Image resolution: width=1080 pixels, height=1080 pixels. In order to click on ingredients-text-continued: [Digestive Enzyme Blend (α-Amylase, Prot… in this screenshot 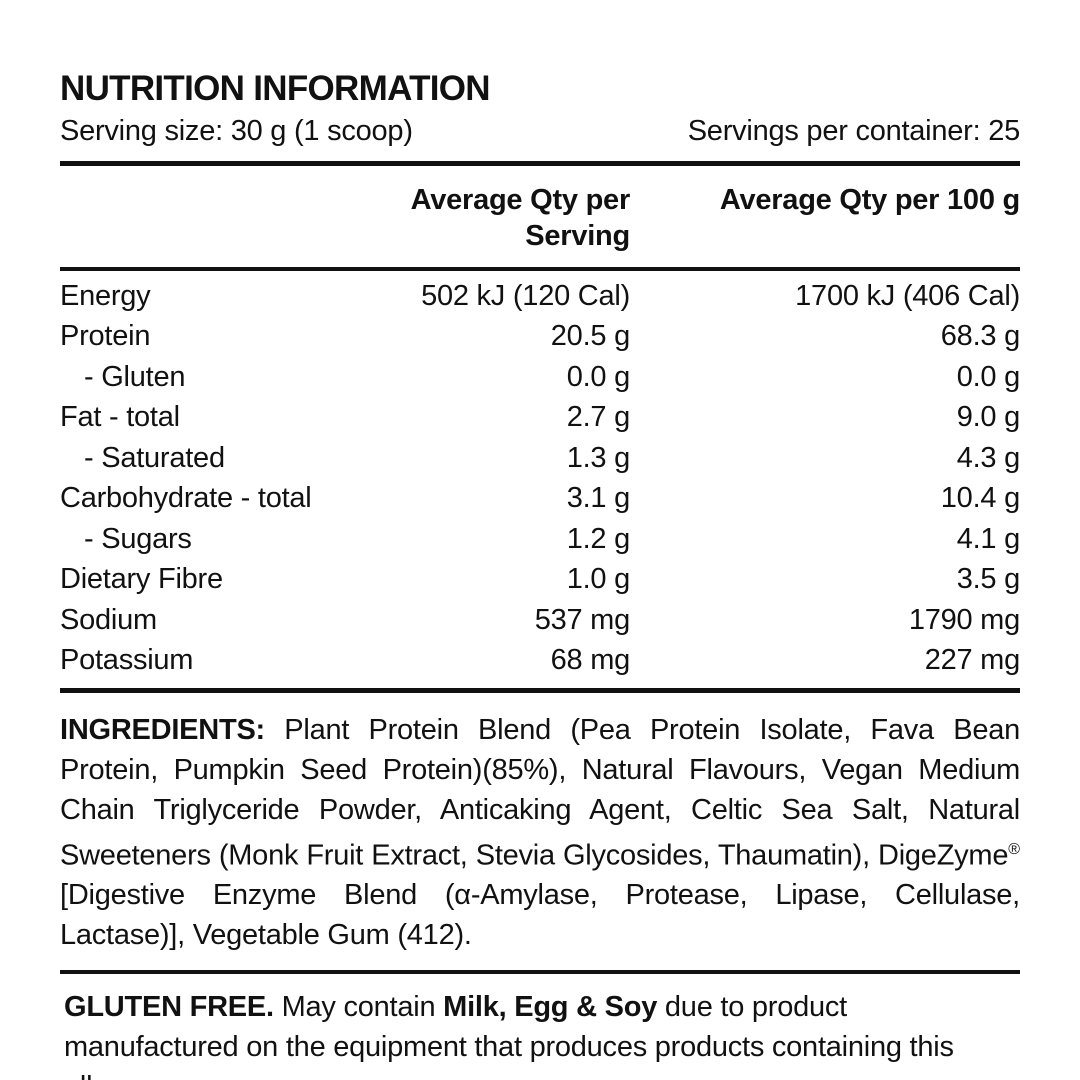, I will do `click(540, 915)`.